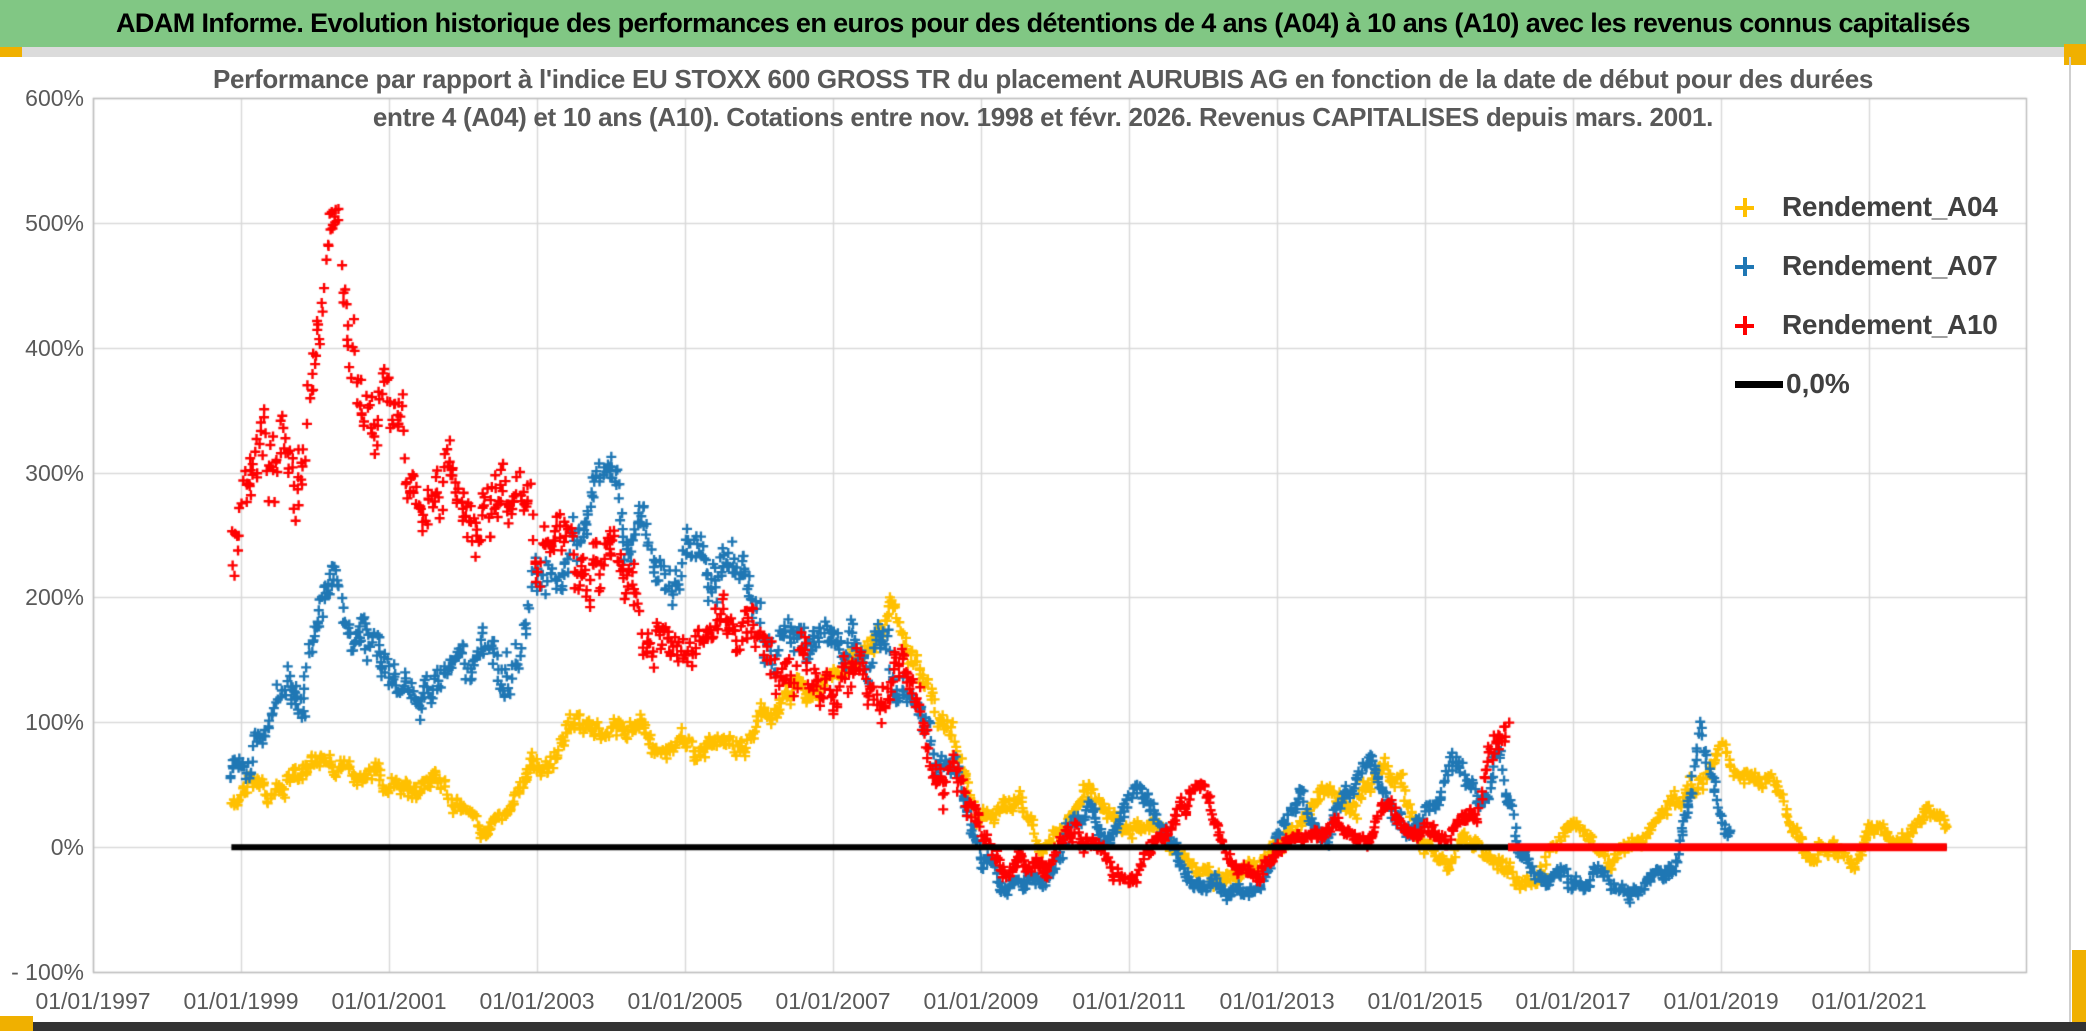 This screenshot has width=2086, height=1031. I want to click on legend-entry-a10: Rendement_A10, so click(1866, 325).